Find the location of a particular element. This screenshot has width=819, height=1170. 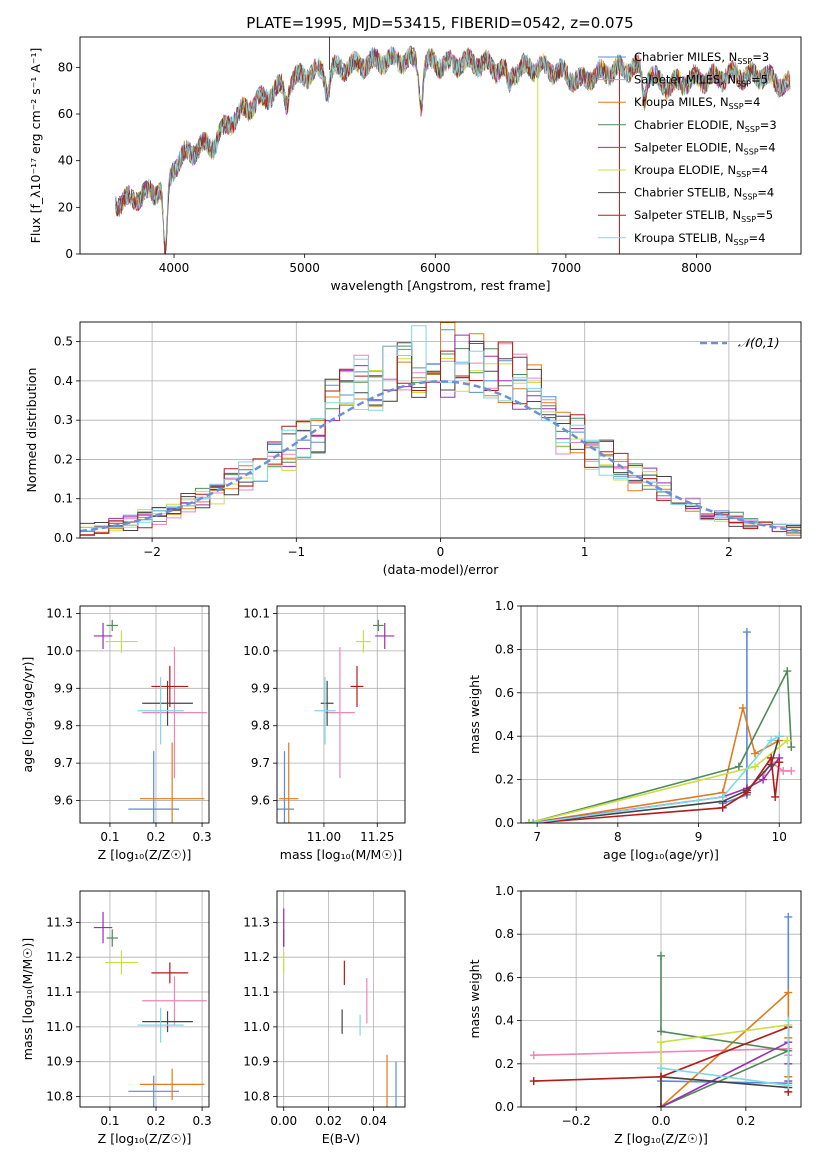

mass-weight-vs-age-plot-area is located at coordinates (660, 725).